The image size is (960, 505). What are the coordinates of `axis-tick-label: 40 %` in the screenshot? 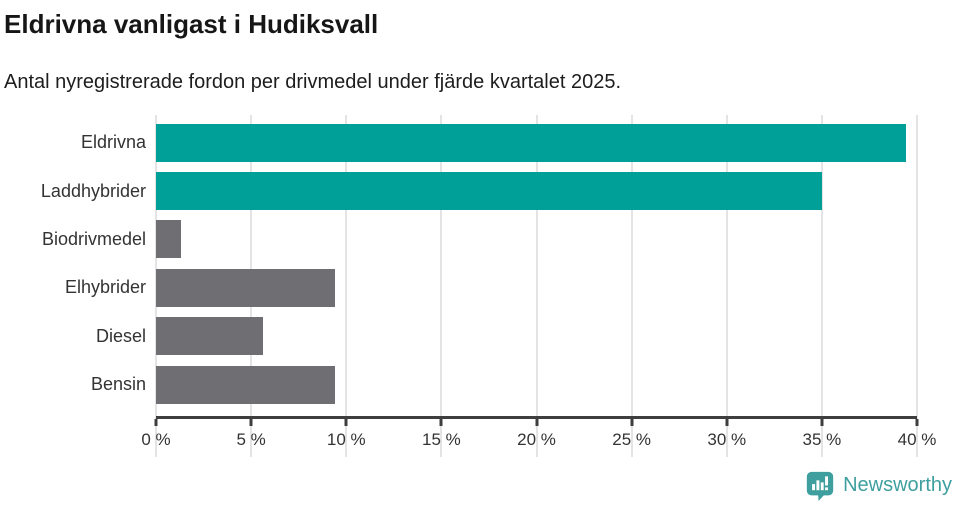 It's located at (917, 439).